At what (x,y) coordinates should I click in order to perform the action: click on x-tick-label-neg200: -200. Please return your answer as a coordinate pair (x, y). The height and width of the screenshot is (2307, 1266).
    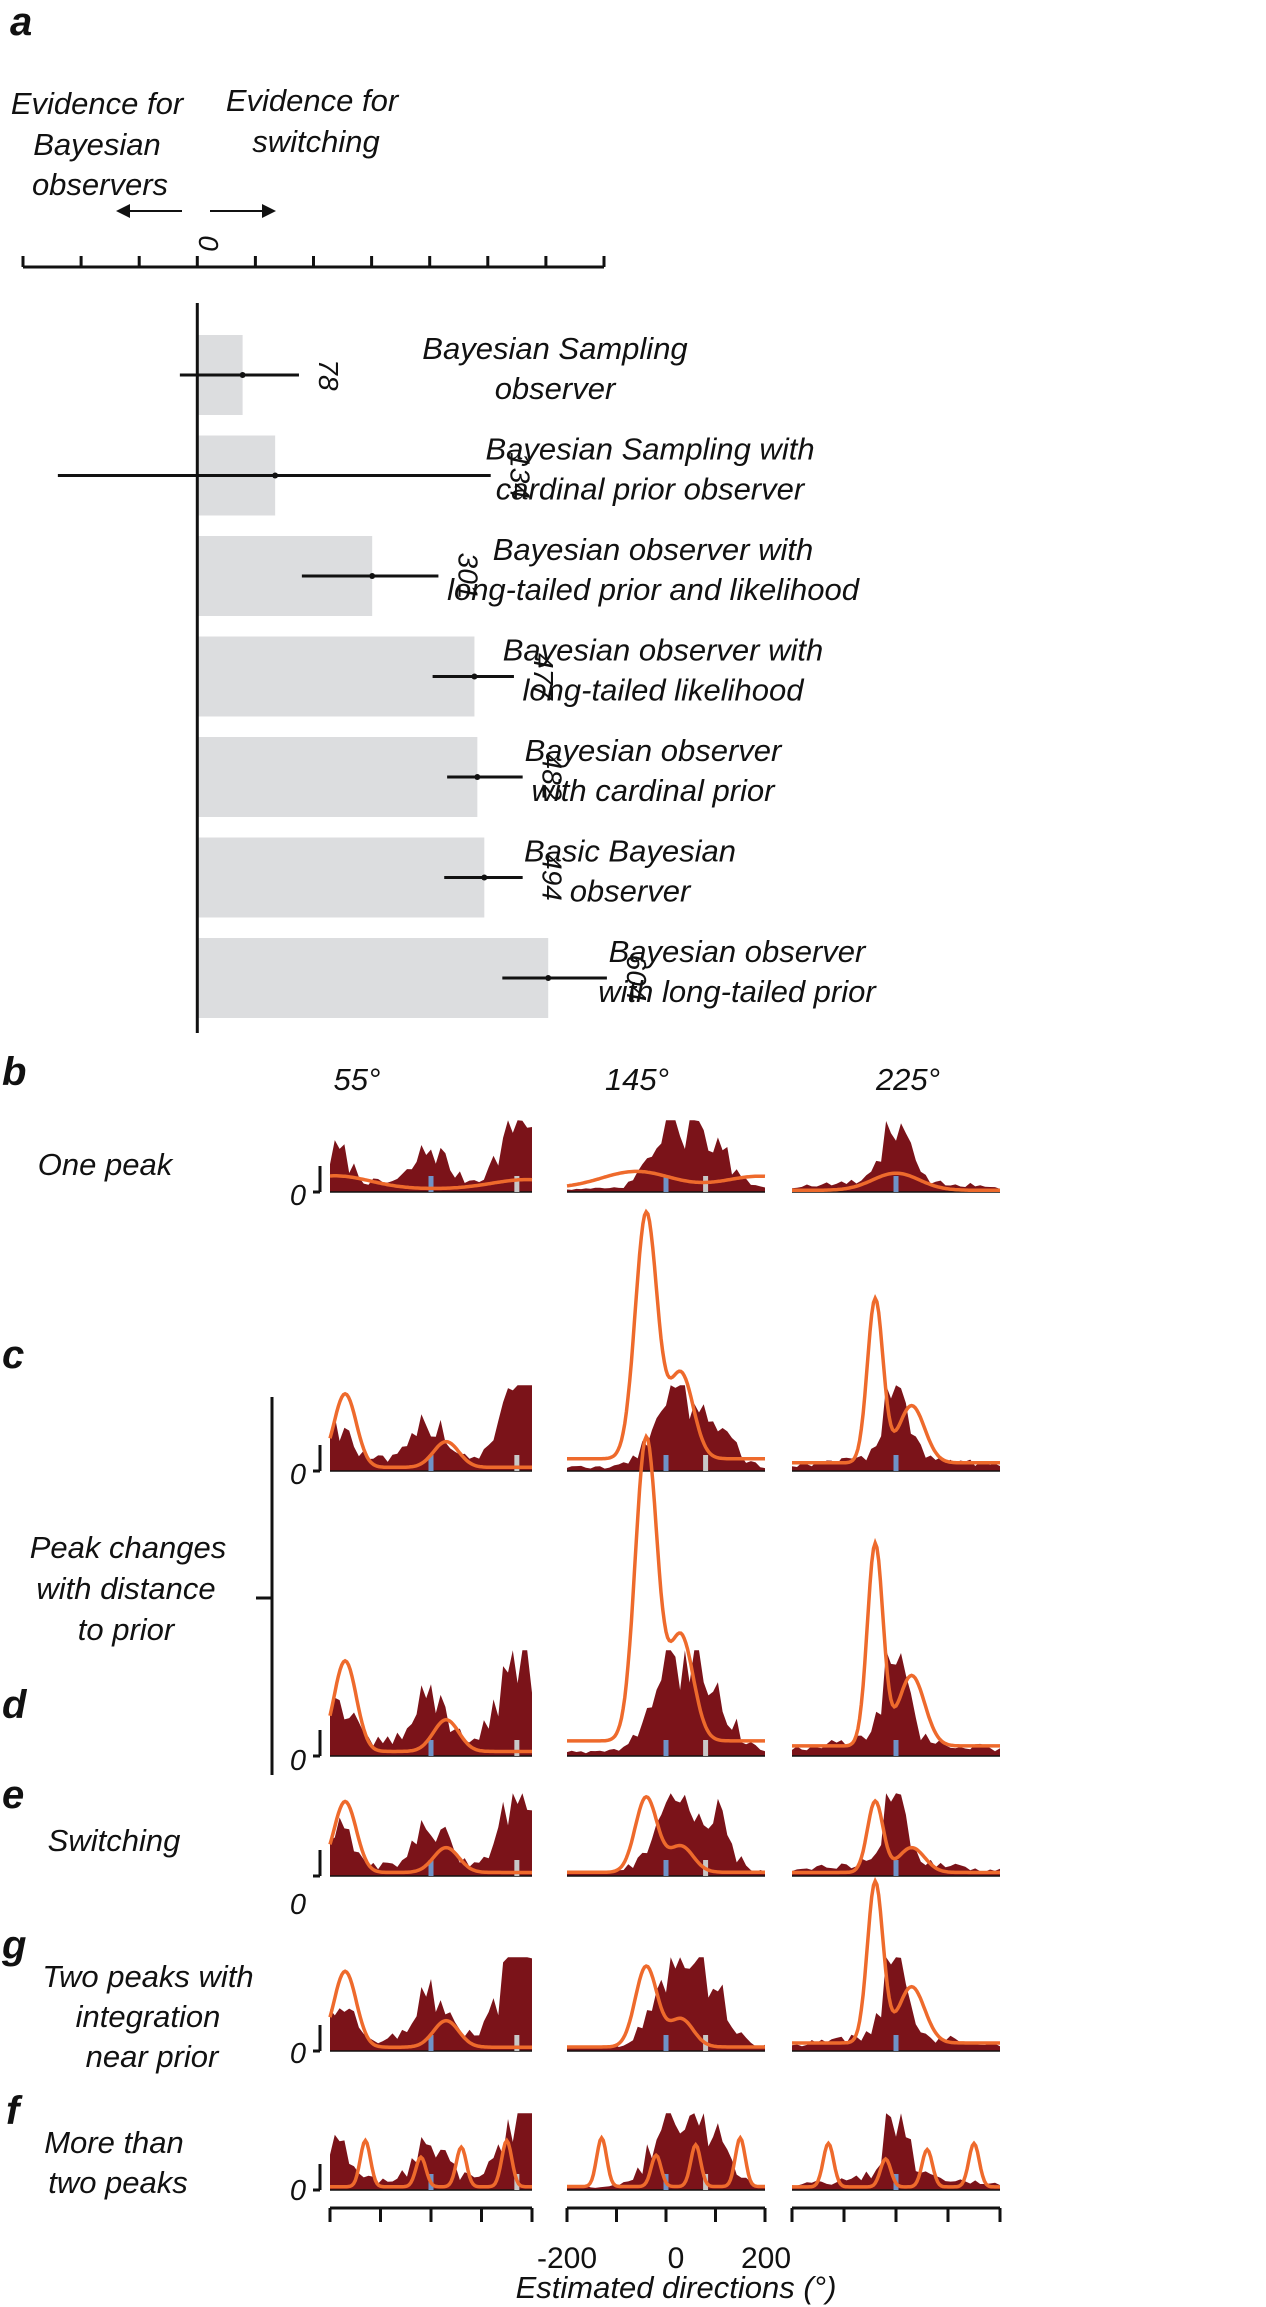
    Looking at the image, I should click on (567, 2258).